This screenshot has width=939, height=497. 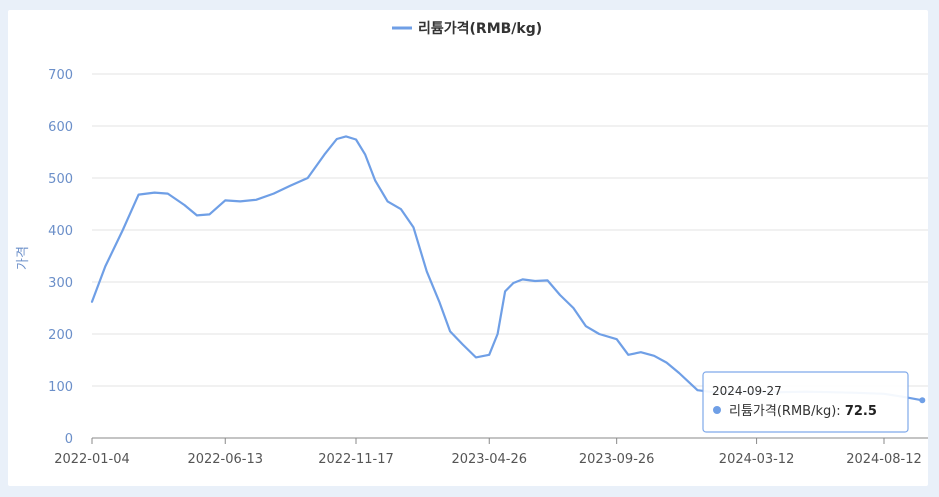 I want to click on y-tick-label: 200, so click(x=60, y=335).